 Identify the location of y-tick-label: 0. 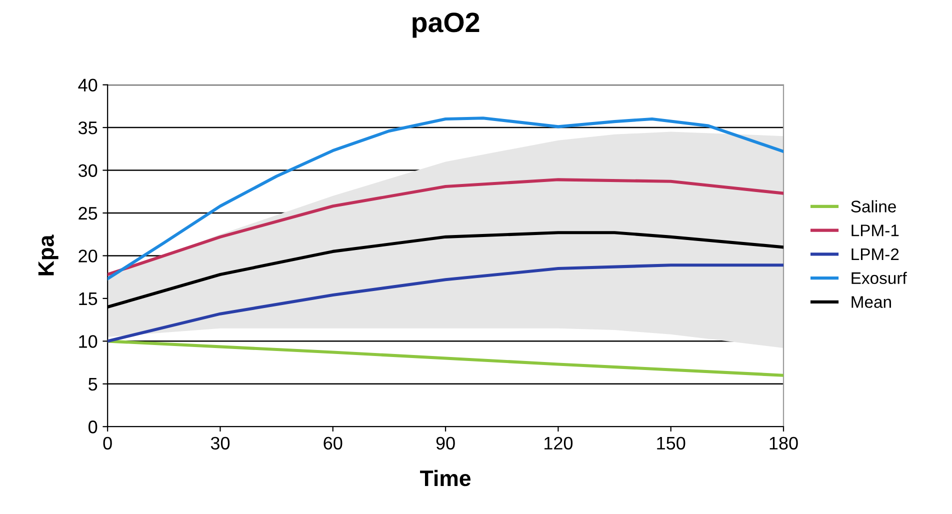
(93, 427).